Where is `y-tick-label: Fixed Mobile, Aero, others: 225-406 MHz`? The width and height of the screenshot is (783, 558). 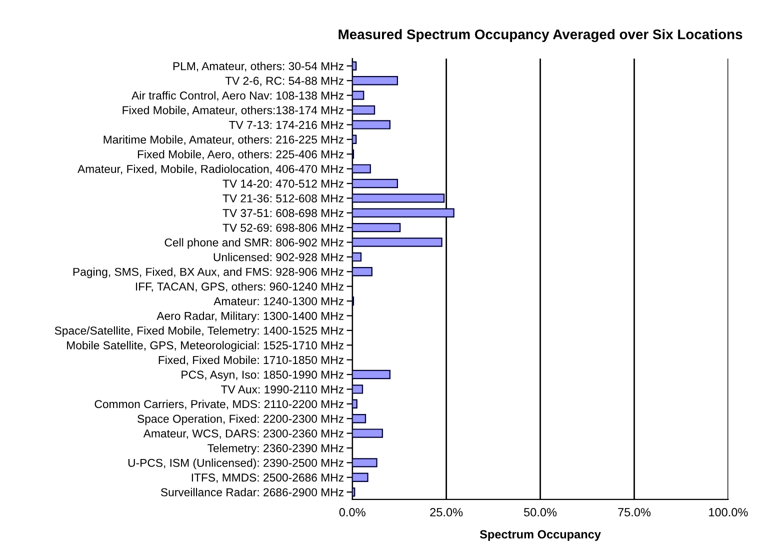 y-tick-label: Fixed Mobile, Aero, others: 225-406 MHz is located at coordinates (241, 155).